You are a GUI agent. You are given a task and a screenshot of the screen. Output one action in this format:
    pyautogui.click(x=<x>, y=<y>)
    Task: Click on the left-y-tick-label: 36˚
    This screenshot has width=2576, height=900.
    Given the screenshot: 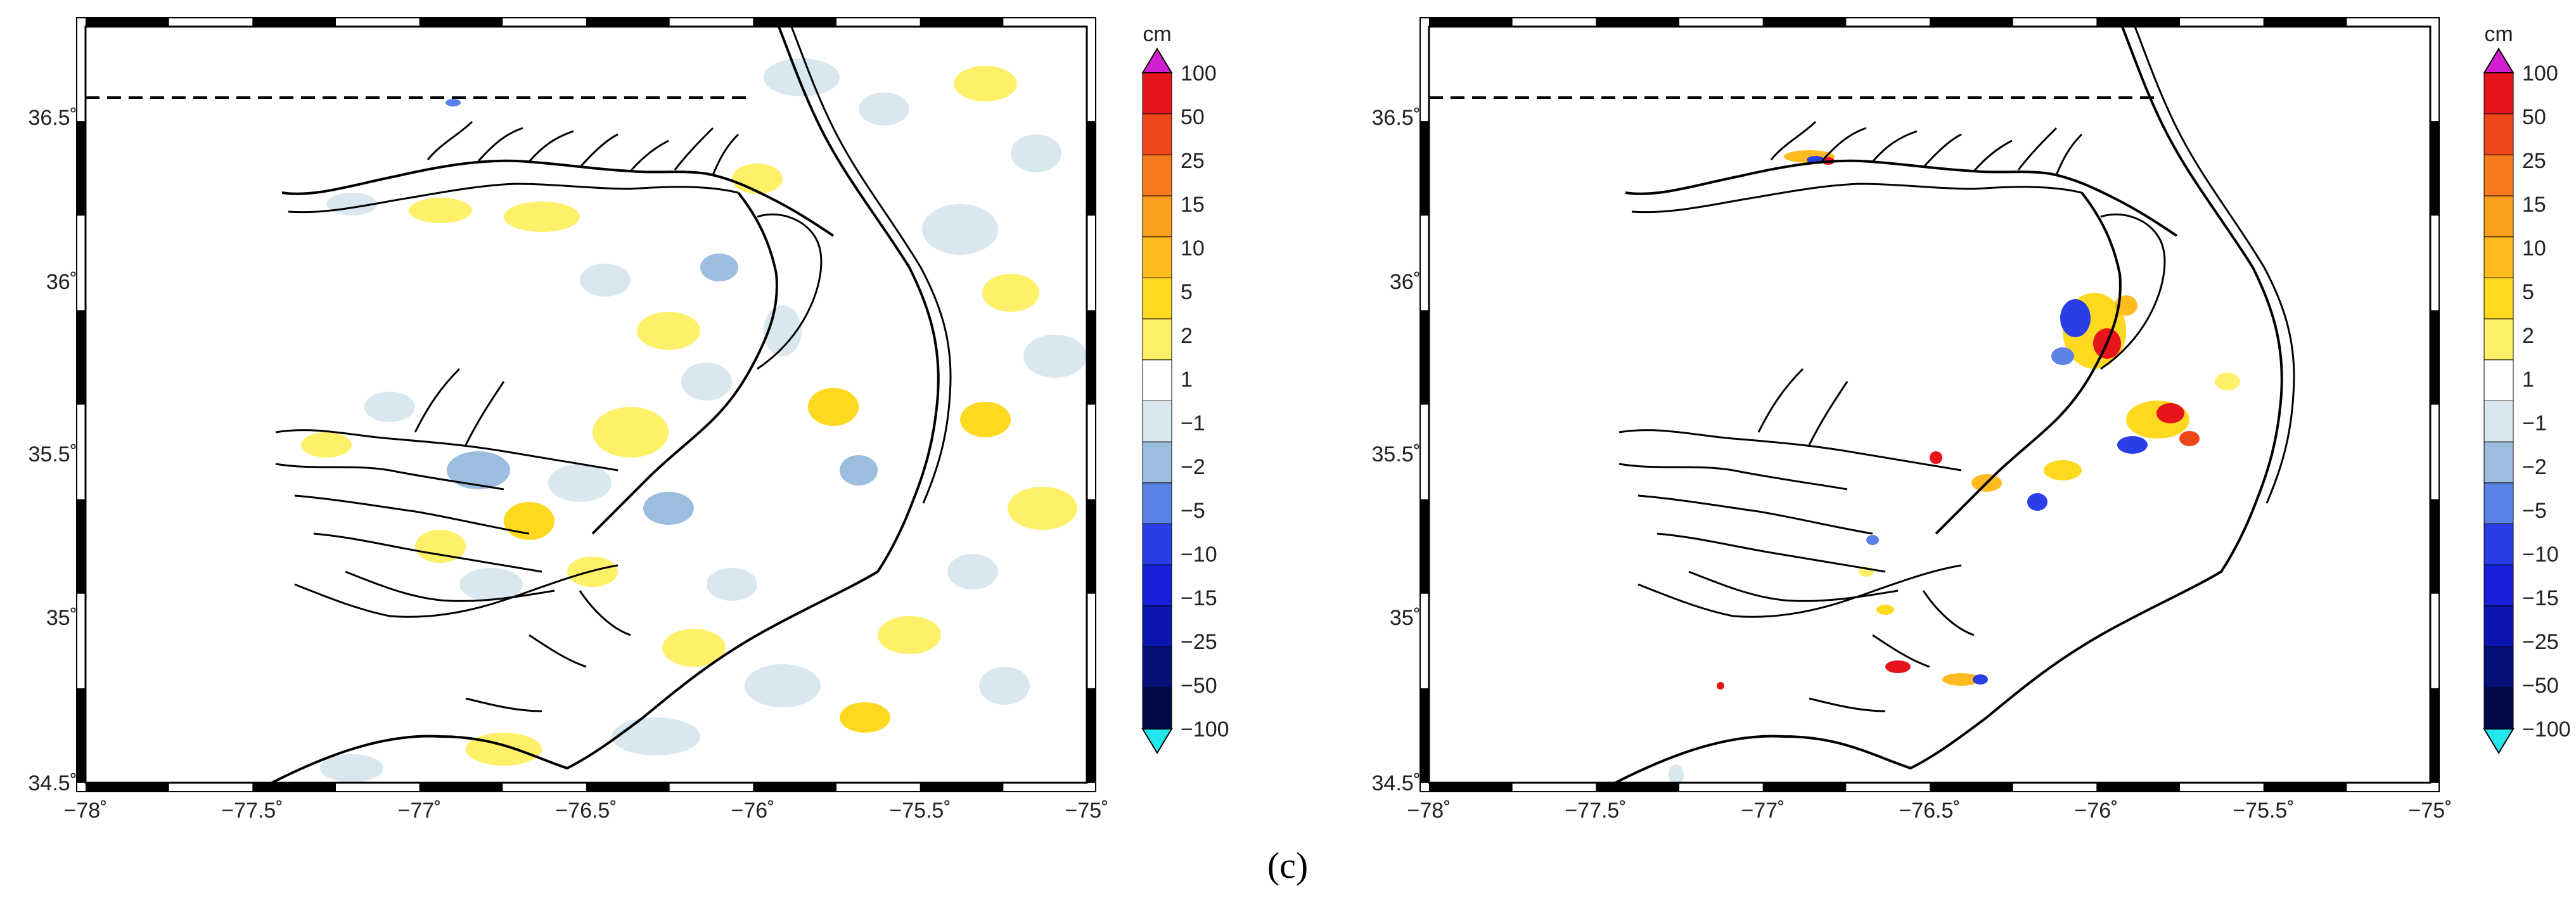 What is the action you would take?
    pyautogui.click(x=61, y=282)
    